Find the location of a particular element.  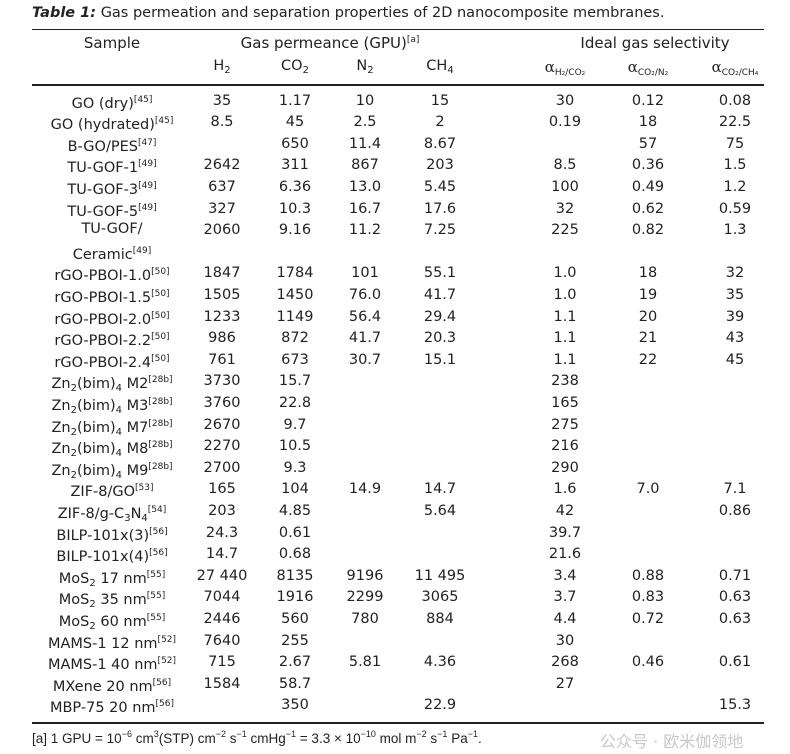

header-gas: CO2 is located at coordinates (295, 67).